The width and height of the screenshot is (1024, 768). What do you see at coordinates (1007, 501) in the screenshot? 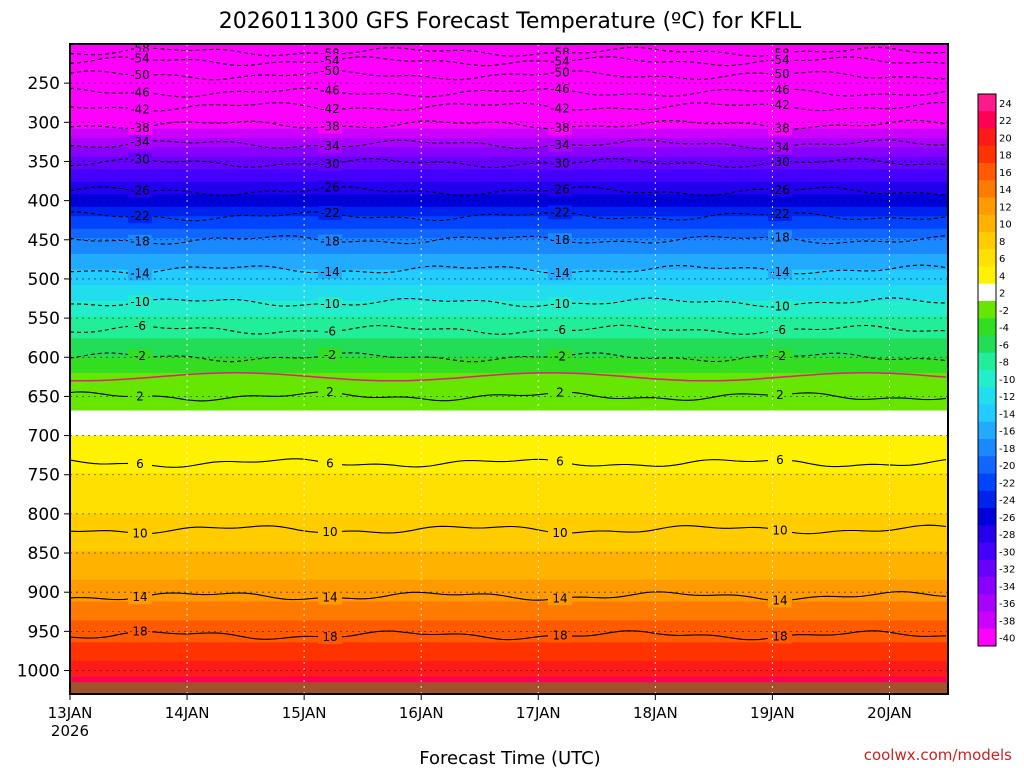
I see `colorbar-label: -24` at bounding box center [1007, 501].